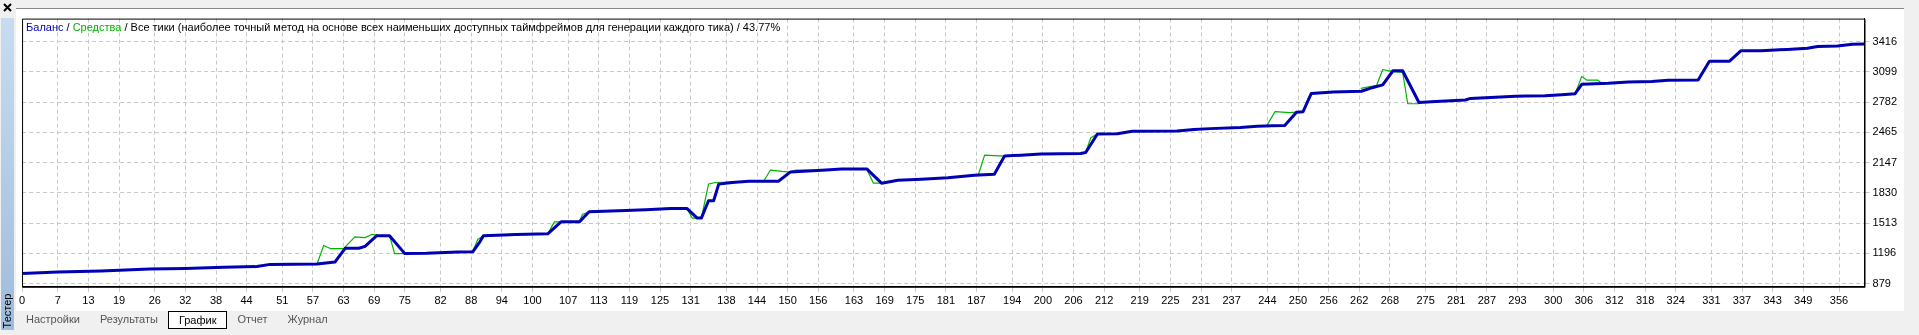 This screenshot has height=335, width=1919. I want to click on x-tick-label: 32, so click(185, 300).